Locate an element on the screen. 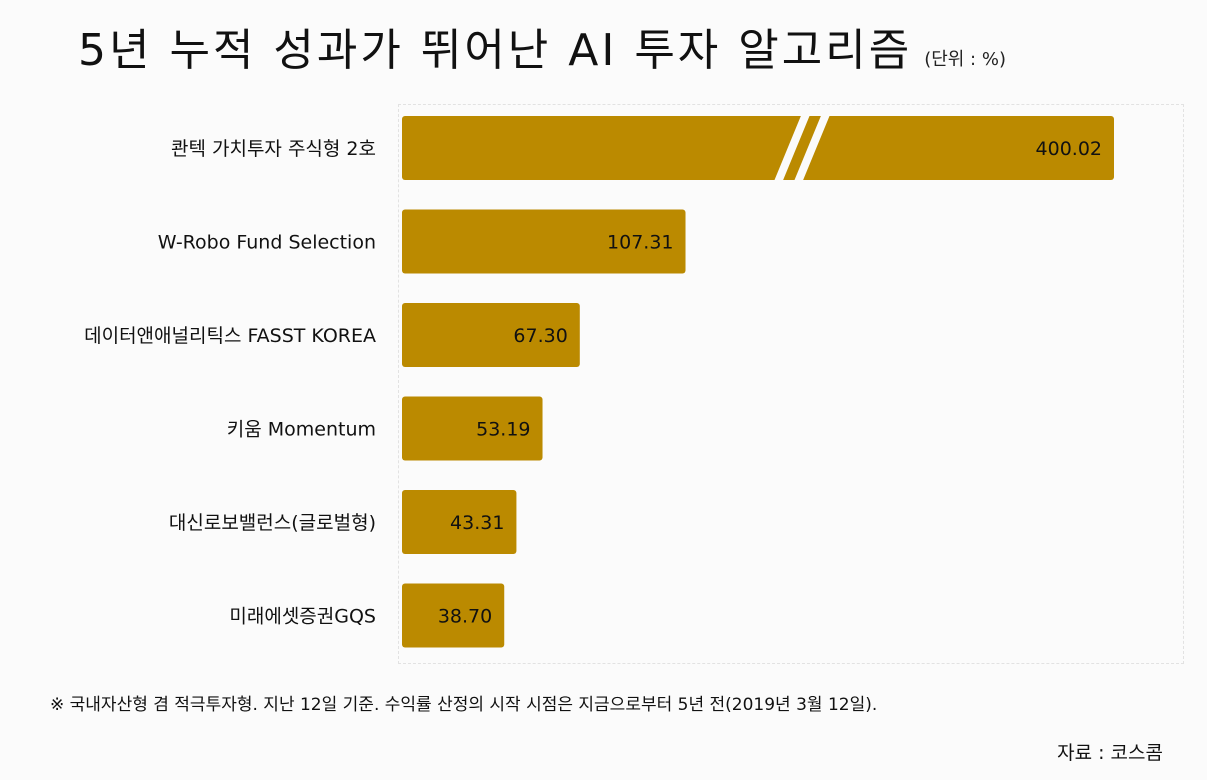 This screenshot has width=1207, height=780. value-label-2: 107.31 is located at coordinates (640, 243).